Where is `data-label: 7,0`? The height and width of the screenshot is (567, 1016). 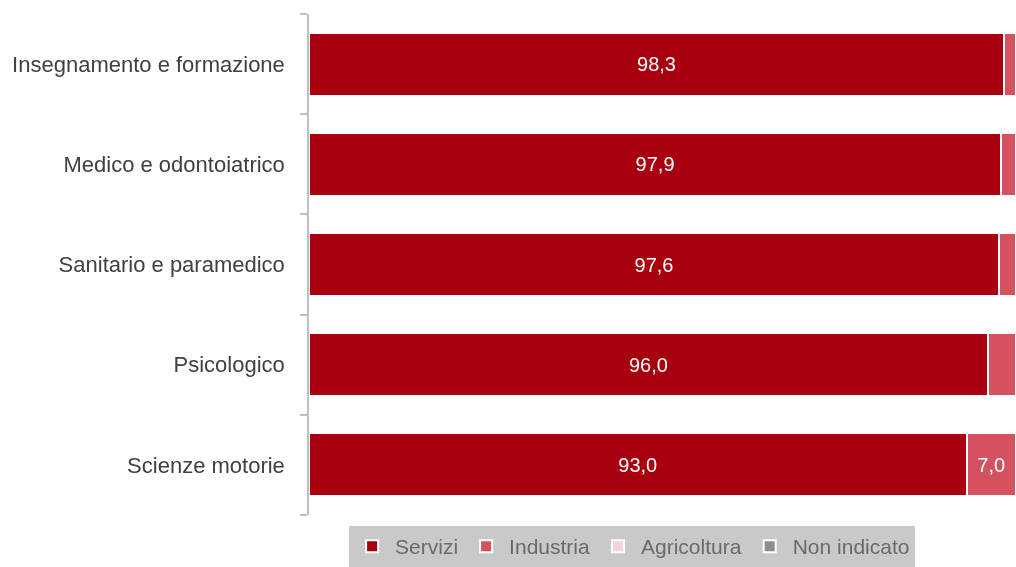
data-label: 7,0 is located at coordinates (991, 464).